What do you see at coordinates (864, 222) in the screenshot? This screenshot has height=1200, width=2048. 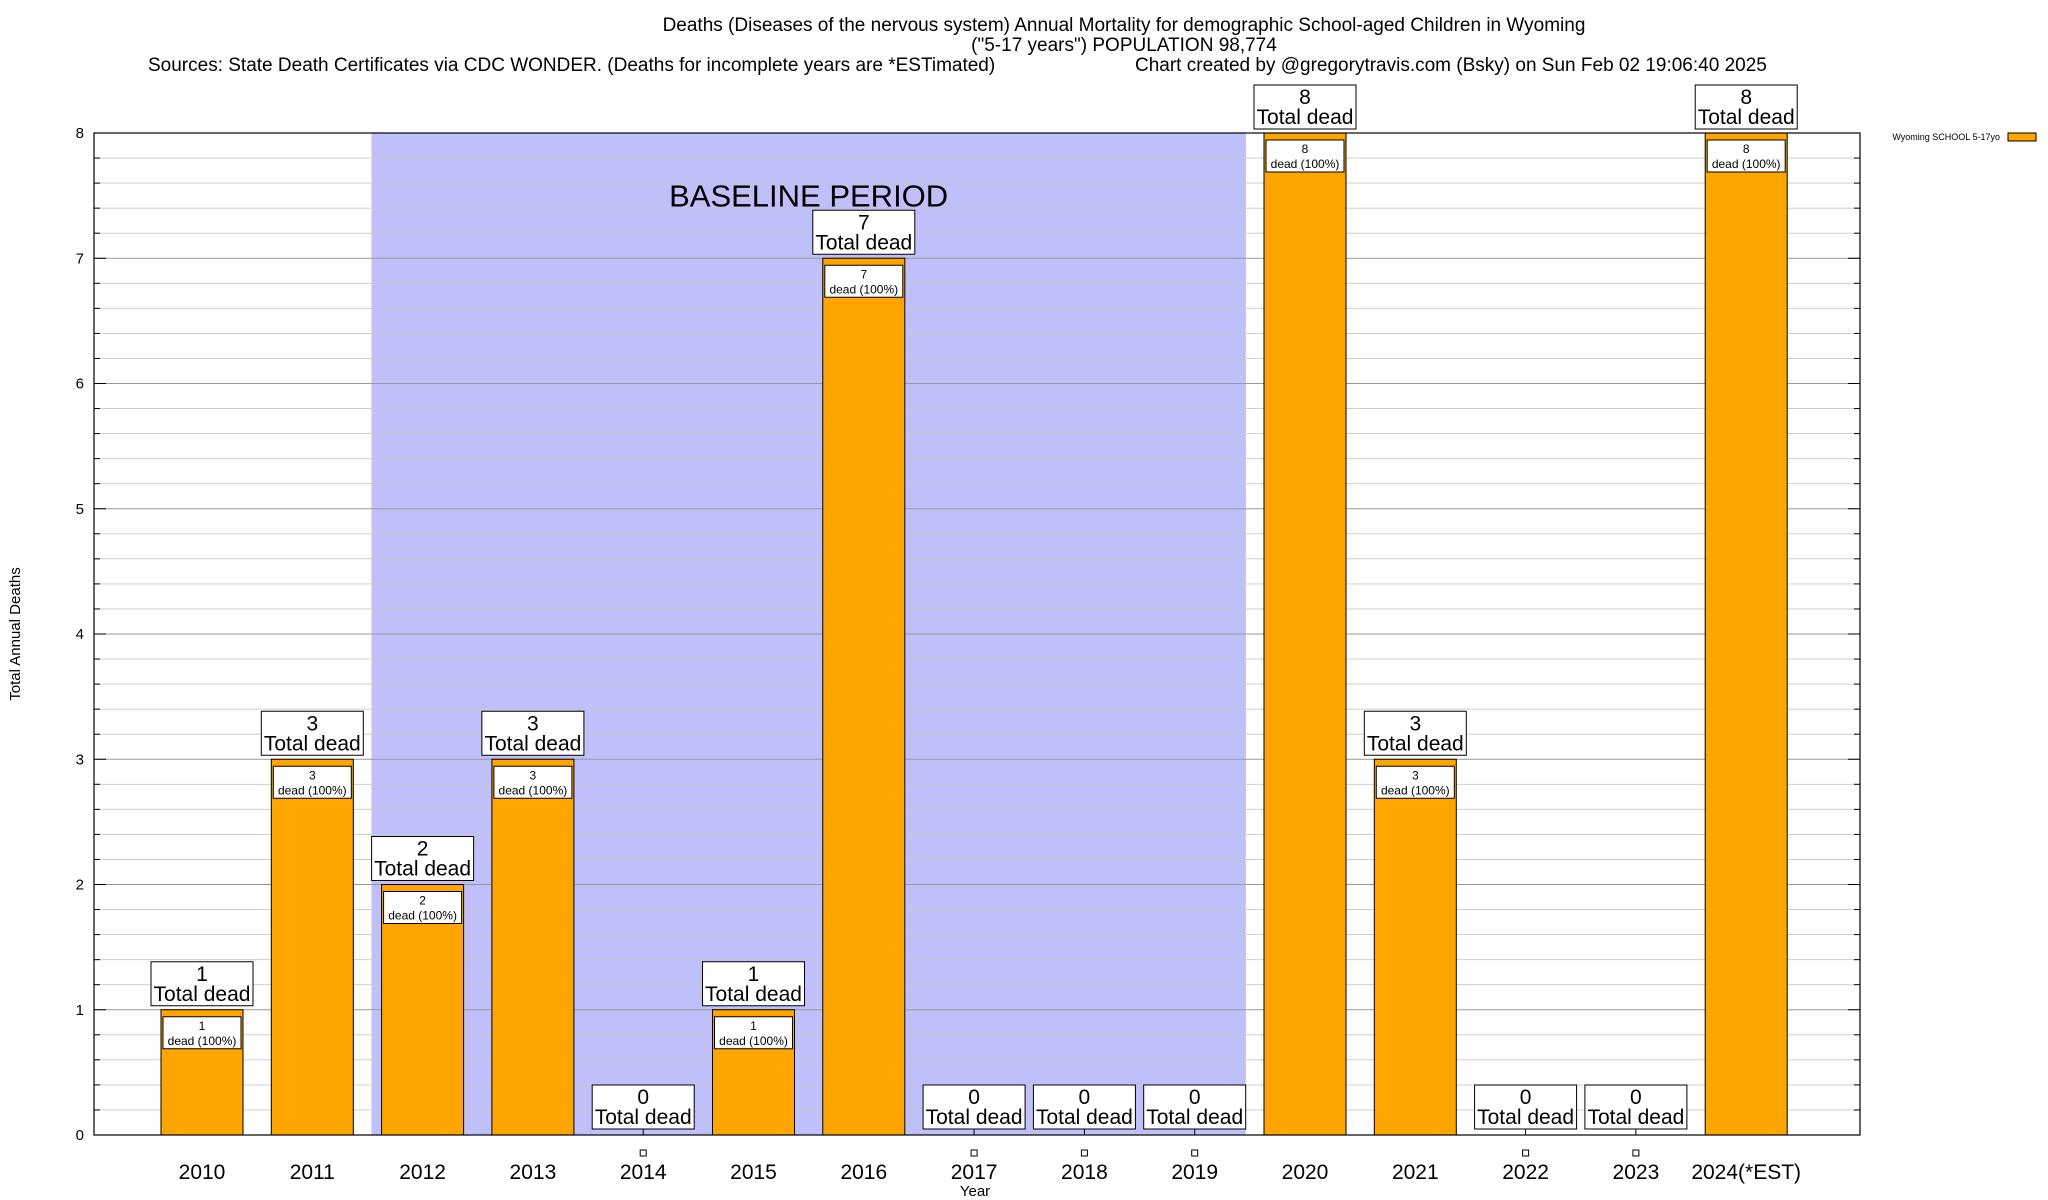 I see `bar-top-count: 7` at bounding box center [864, 222].